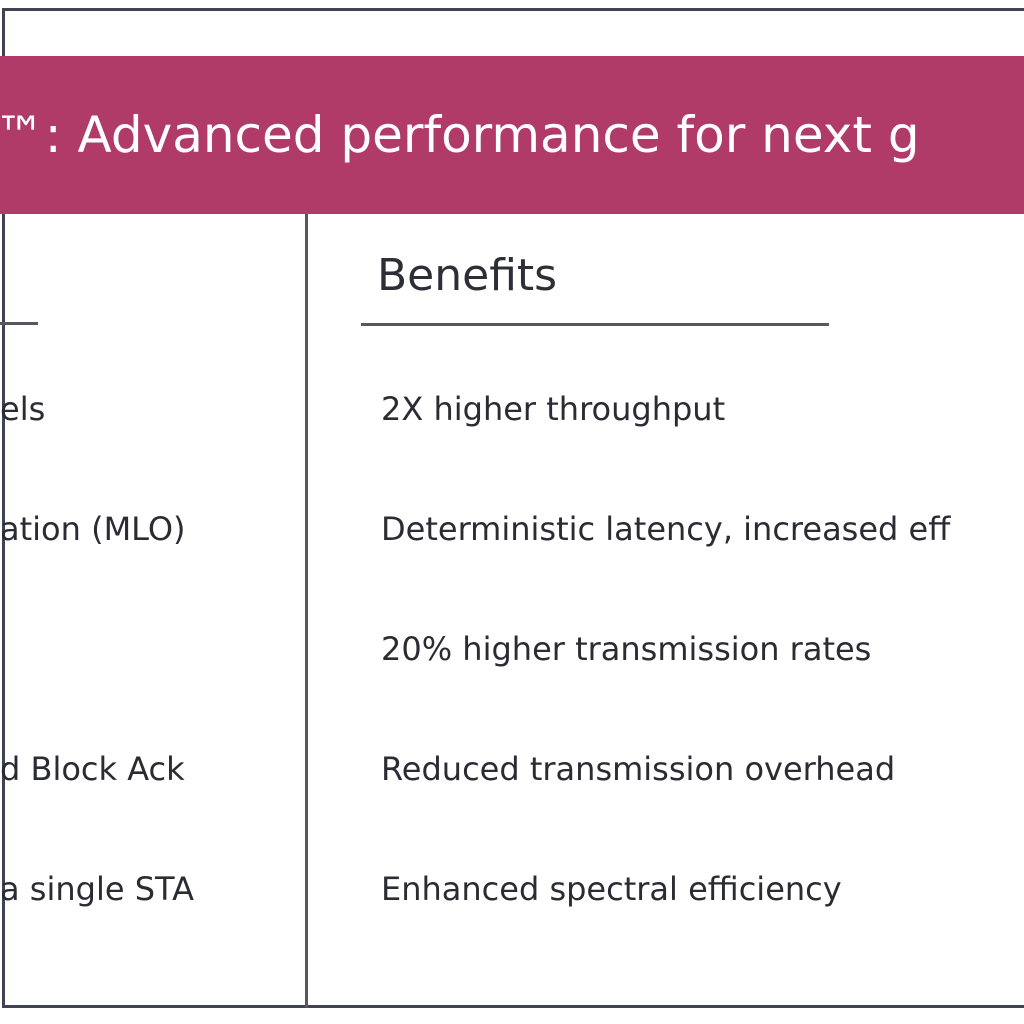 The image size is (1024, 1024). Describe the element at coordinates (553, 409) in the screenshot. I see `benefit-row-1: 2X higher throughput` at that location.